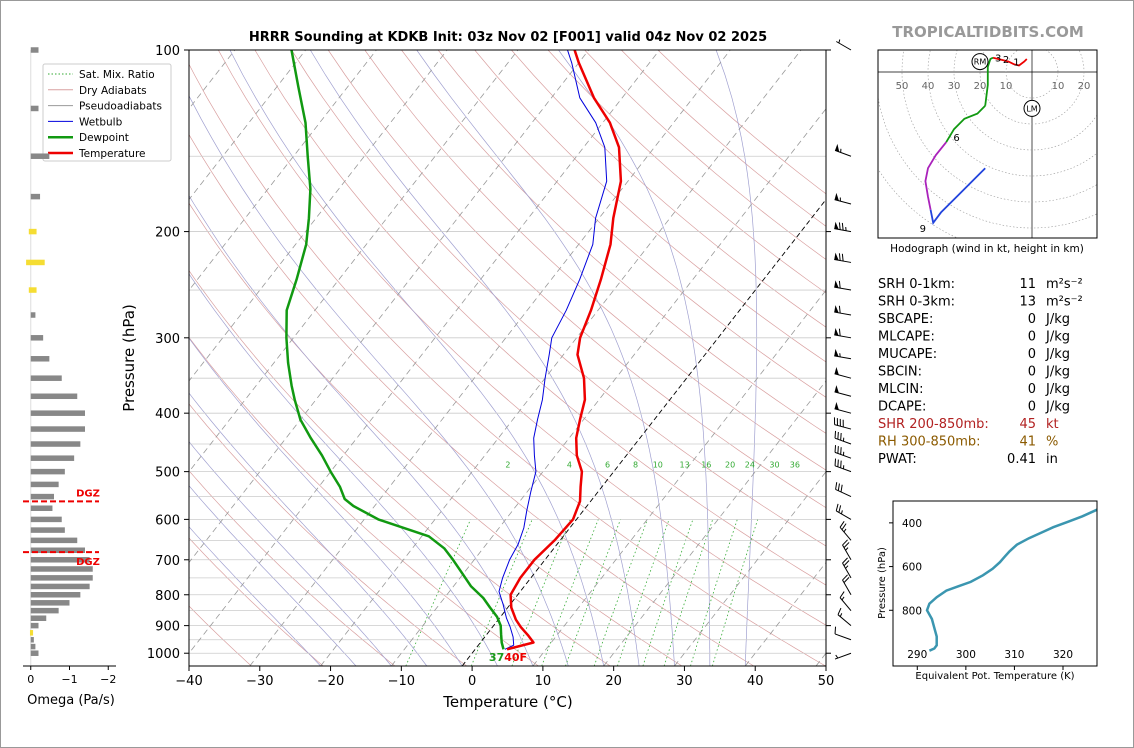  I want to click on y-tick-label: 500, so click(167, 473).